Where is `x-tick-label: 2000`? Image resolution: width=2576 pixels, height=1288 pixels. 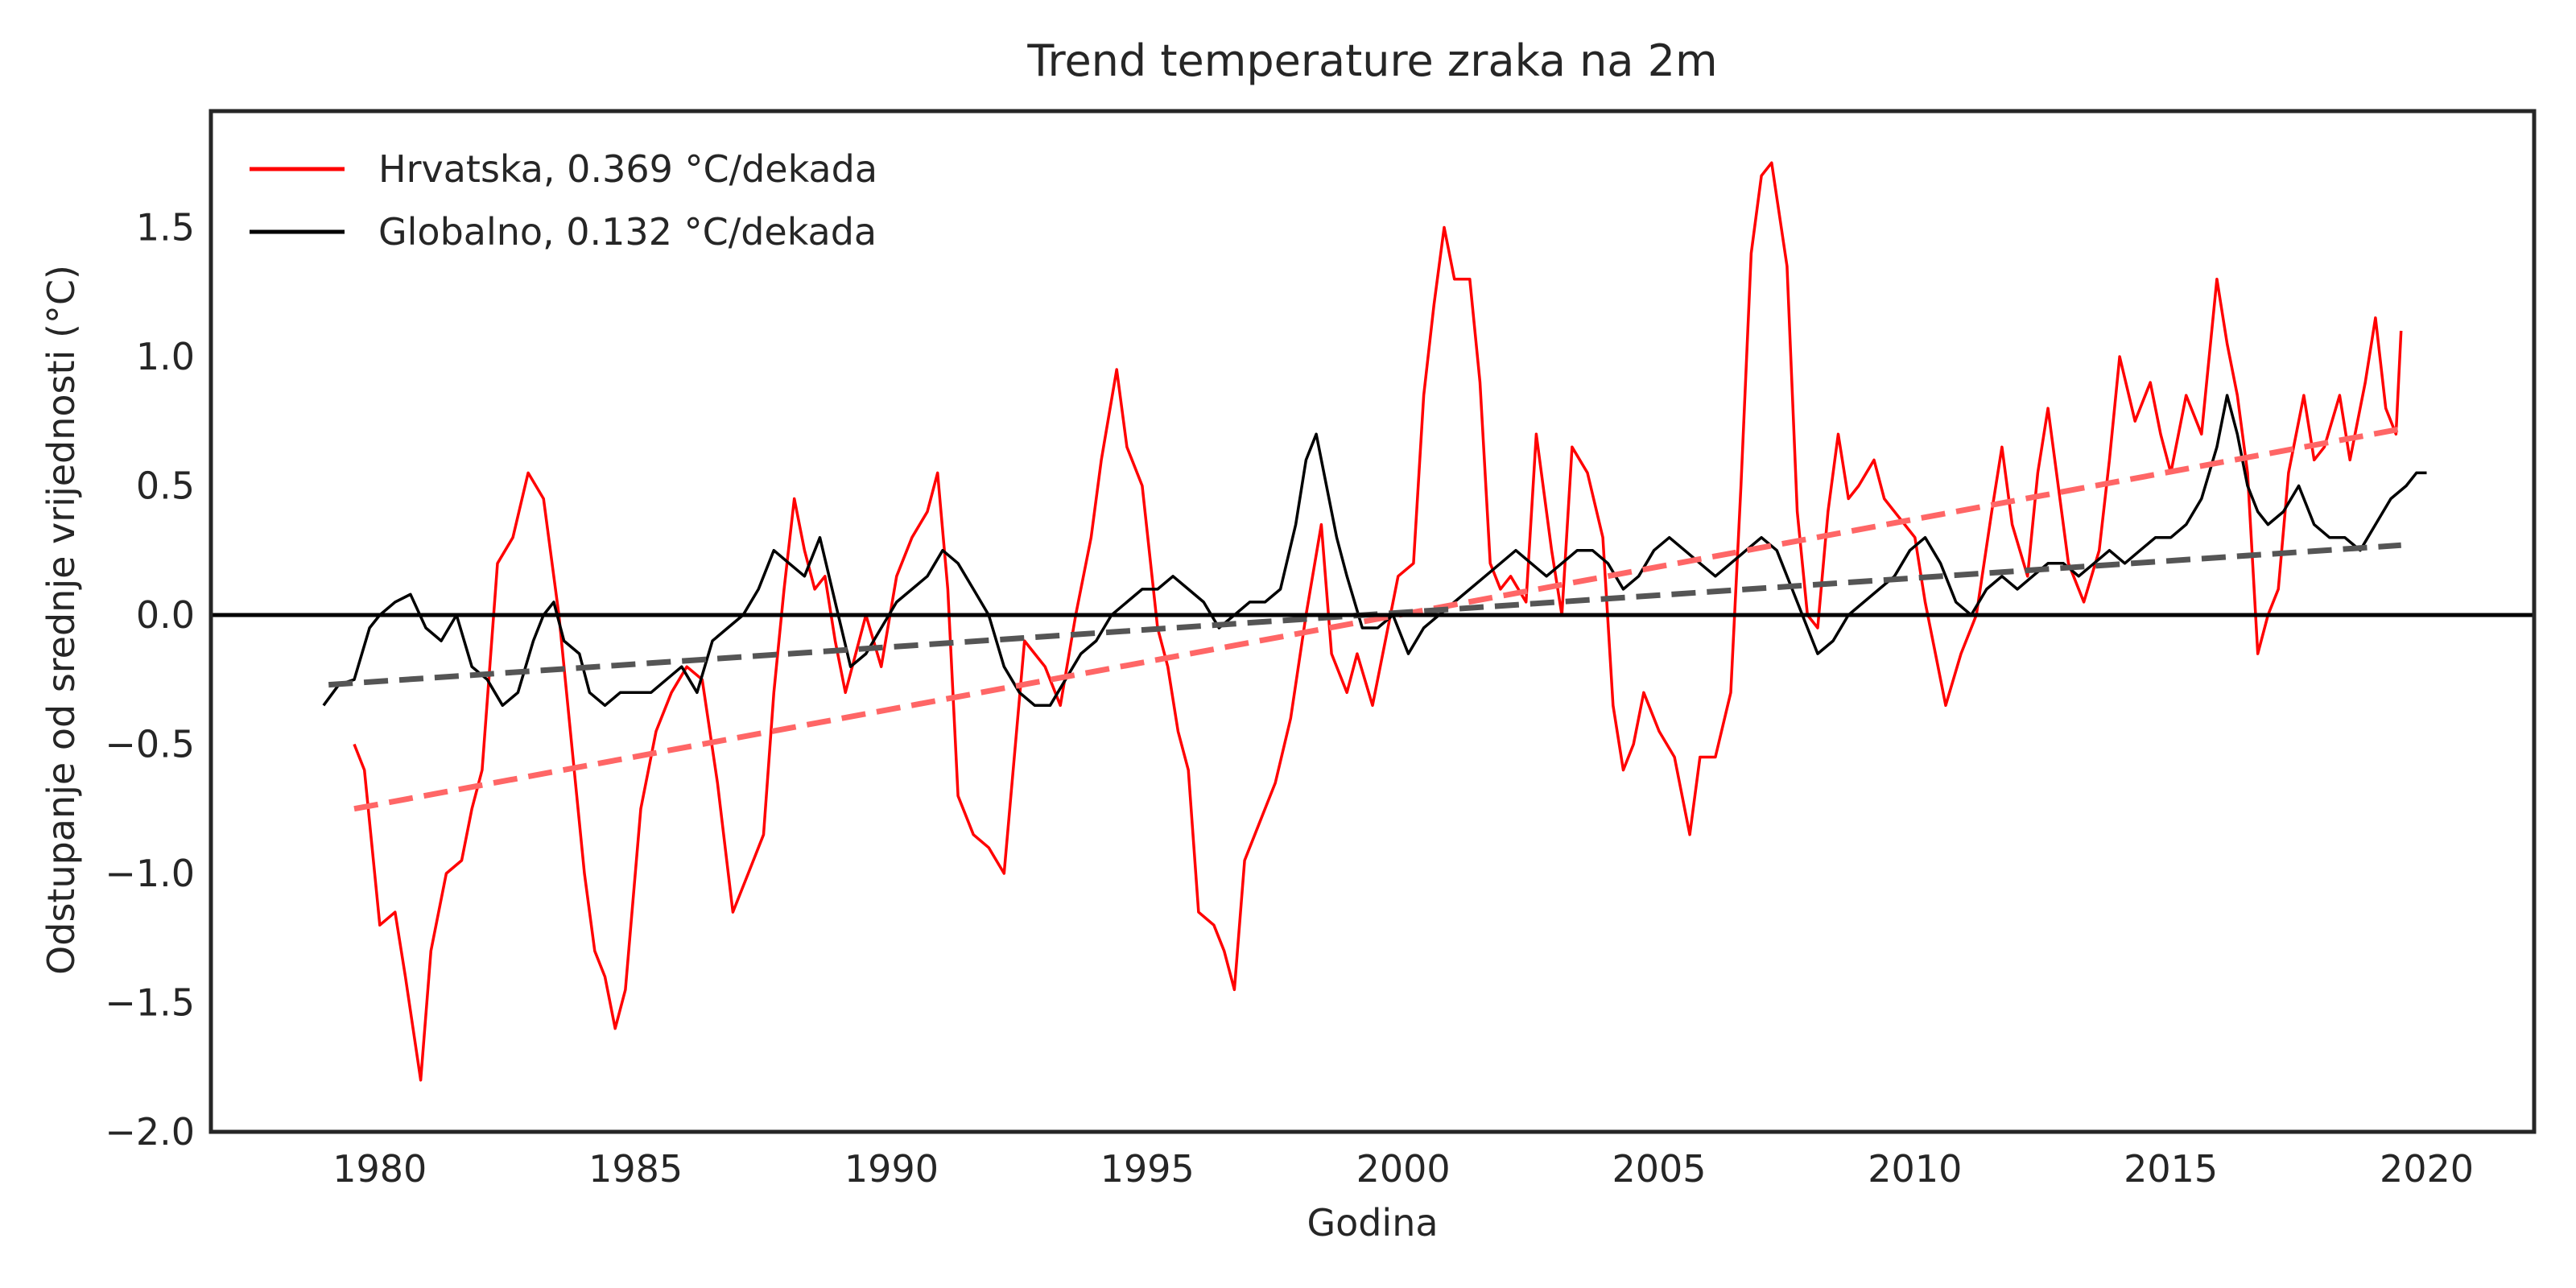 x-tick-label: 2000 is located at coordinates (1403, 1169).